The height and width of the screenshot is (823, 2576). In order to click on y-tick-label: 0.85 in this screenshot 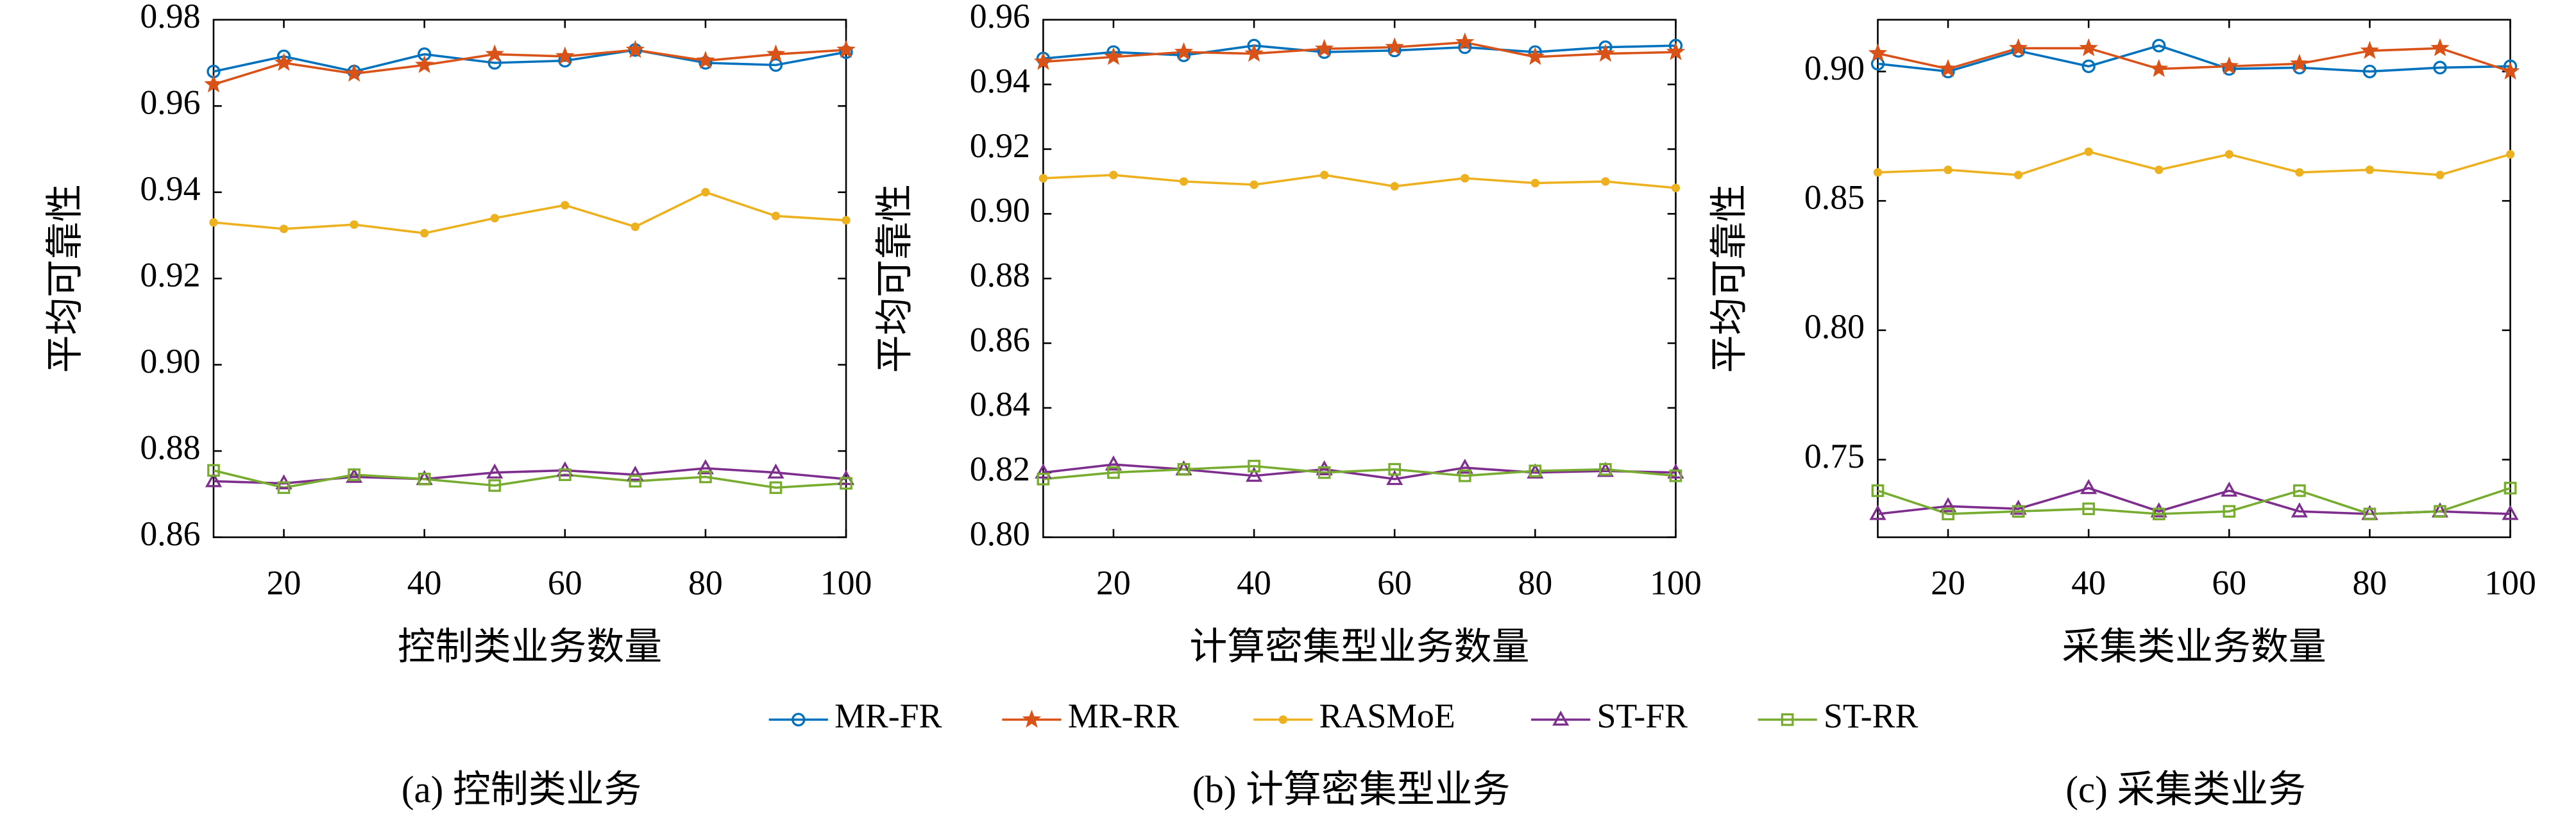, I will do `click(1834, 197)`.